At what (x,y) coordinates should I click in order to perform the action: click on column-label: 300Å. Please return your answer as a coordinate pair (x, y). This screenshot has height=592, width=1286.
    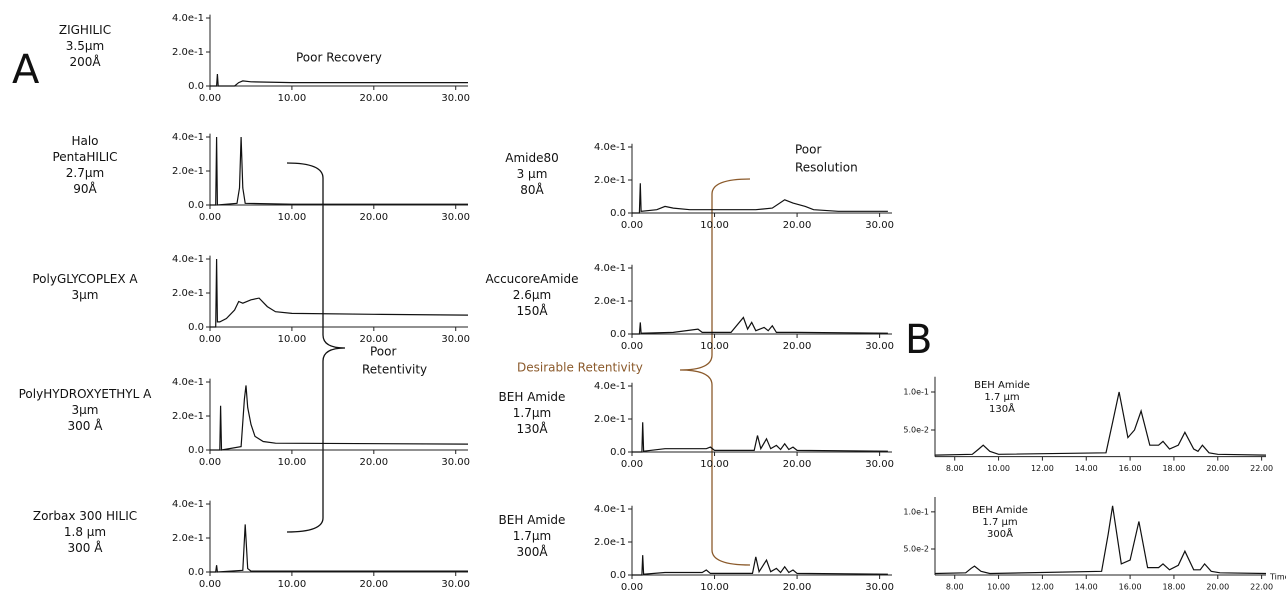
    Looking at the image, I should click on (1000, 533).